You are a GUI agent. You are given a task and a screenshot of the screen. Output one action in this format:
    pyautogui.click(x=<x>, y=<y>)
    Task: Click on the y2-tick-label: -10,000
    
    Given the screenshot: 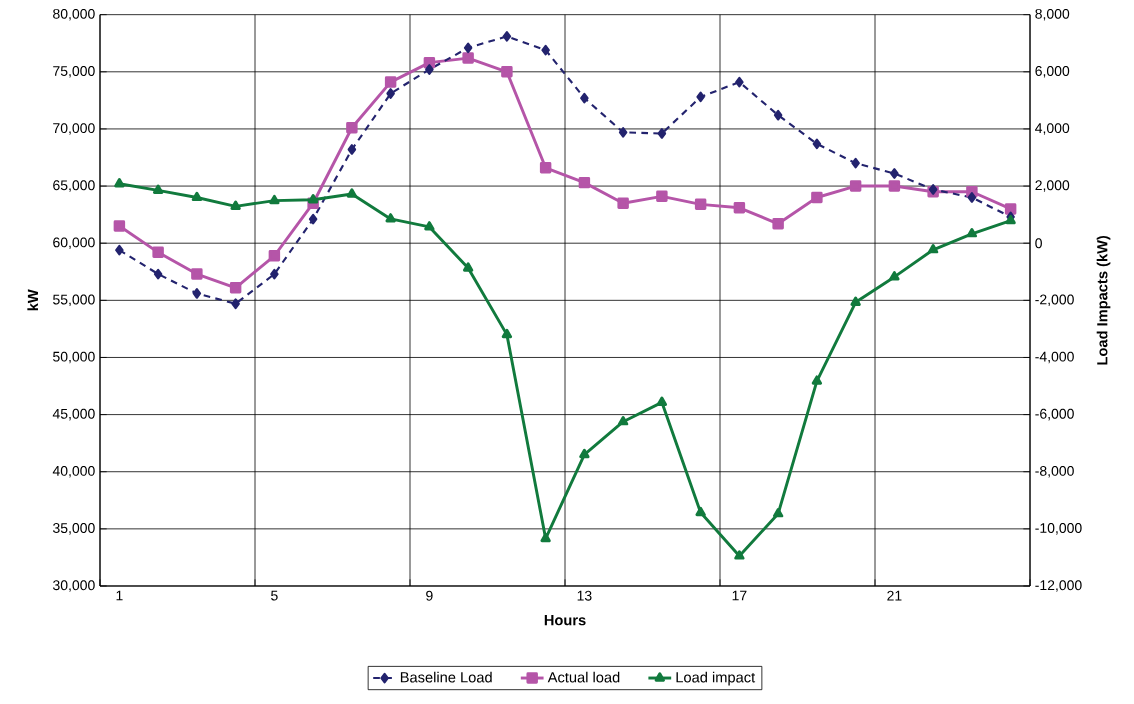 What is the action you would take?
    pyautogui.click(x=1058, y=529)
    